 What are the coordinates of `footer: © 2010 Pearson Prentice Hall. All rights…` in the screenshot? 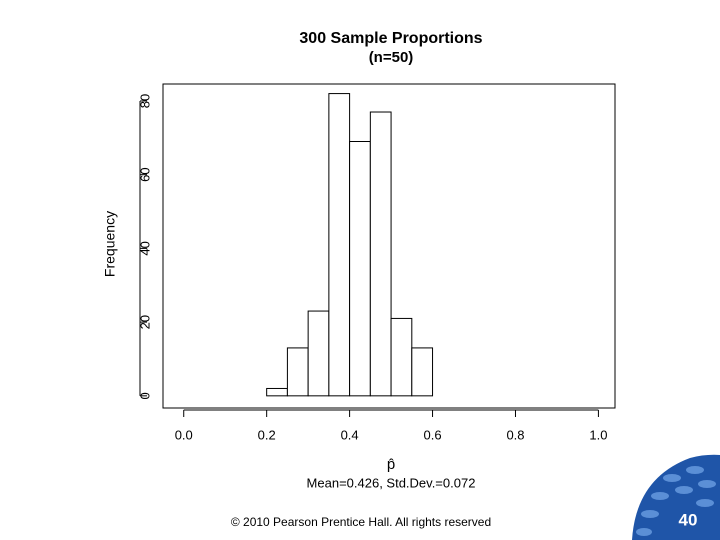 It's located at (361, 522).